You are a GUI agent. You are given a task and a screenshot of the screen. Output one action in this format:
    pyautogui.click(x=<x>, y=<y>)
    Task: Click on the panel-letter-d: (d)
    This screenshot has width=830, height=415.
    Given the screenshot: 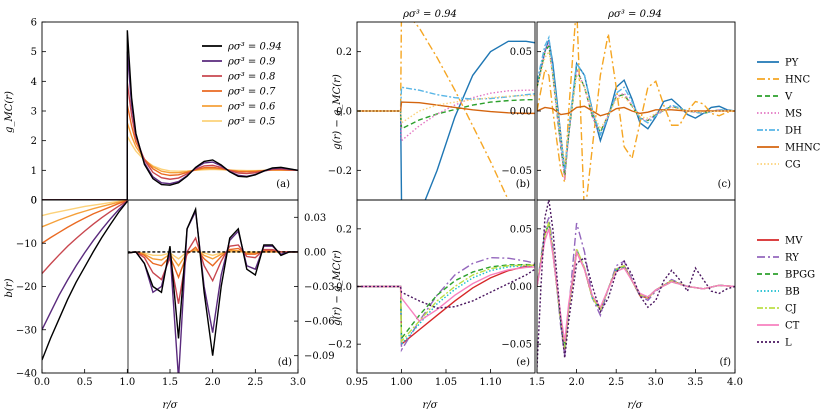 What is the action you would take?
    pyautogui.click(x=285, y=362)
    